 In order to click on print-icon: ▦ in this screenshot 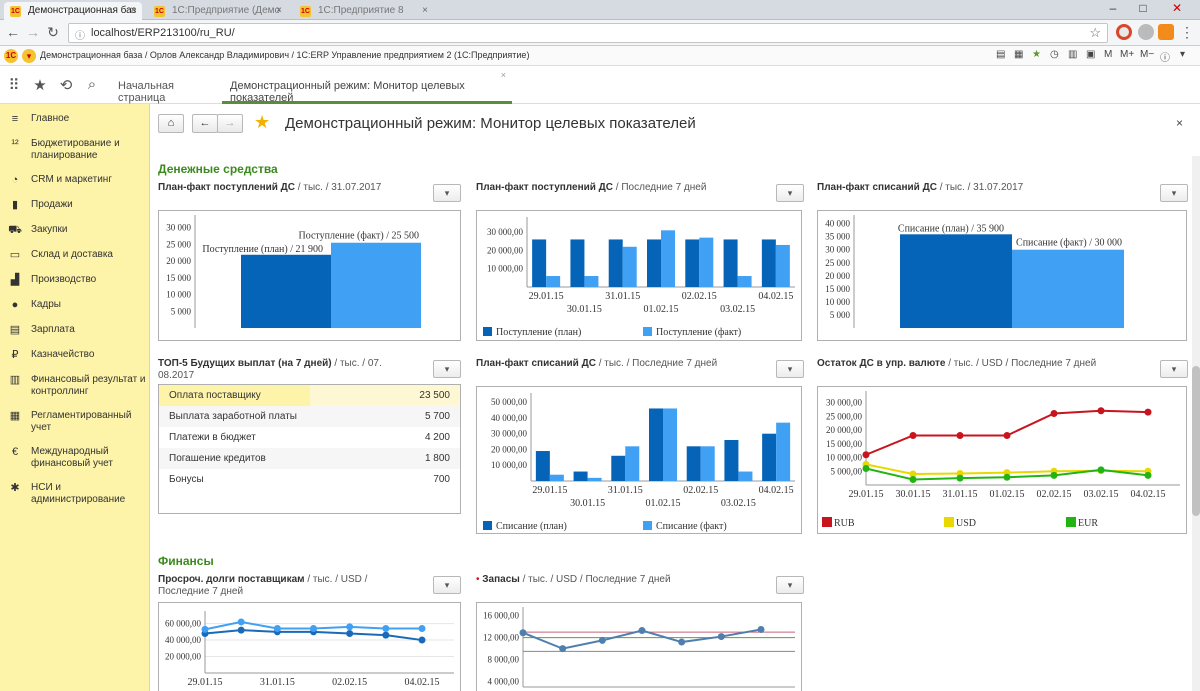, I will do `click(1019, 54)`.